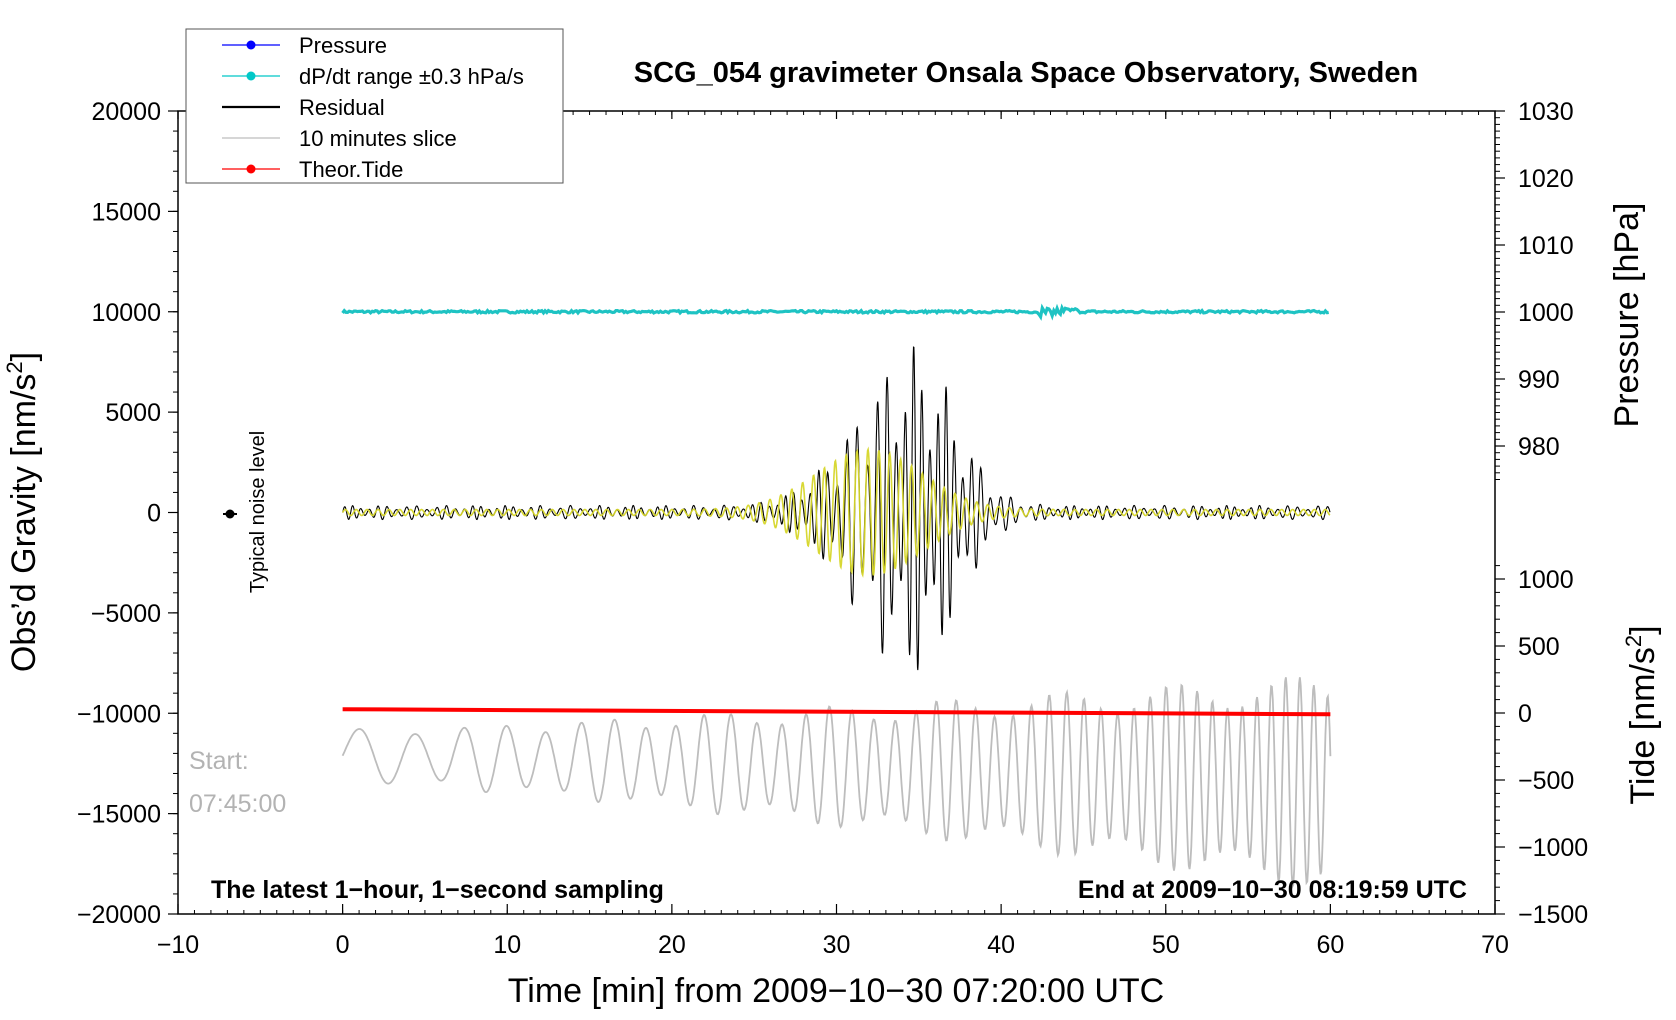 Image resolution: width=1676 pixels, height=1020 pixels. What do you see at coordinates (119, 815) in the screenshot?
I see `y-left-tick-label: −15000` at bounding box center [119, 815].